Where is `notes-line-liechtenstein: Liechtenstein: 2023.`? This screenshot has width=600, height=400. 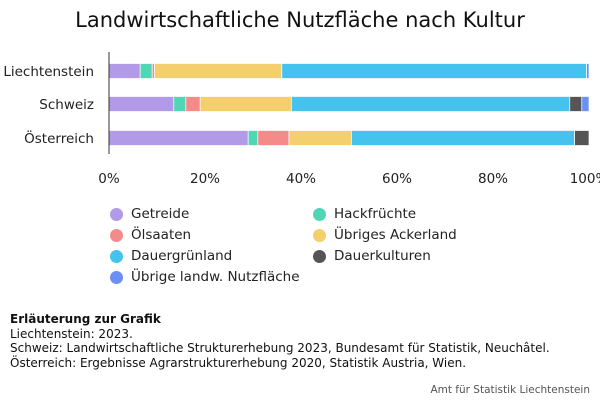 notes-line-liechtenstein: Liechtenstein: 2023. is located at coordinates (71, 333).